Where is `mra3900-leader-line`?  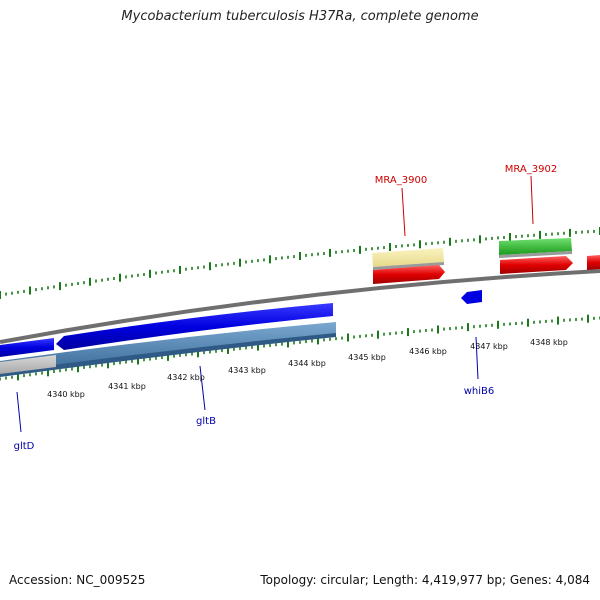
mra3900-leader-line is located at coordinates (403, 212).